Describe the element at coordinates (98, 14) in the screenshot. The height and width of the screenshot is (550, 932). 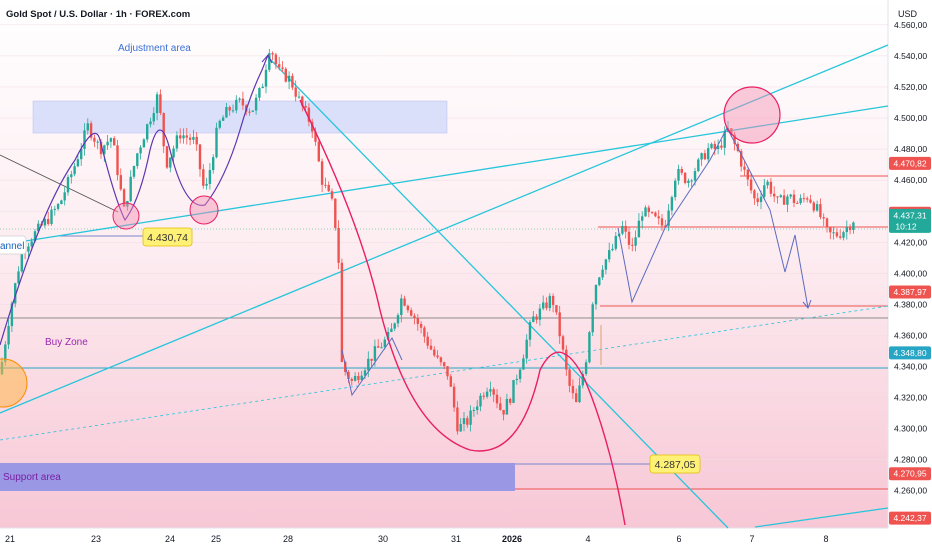
I see `chart-title: Gold Spot / U.S. Dollar · 1h · FOREX.com` at that location.